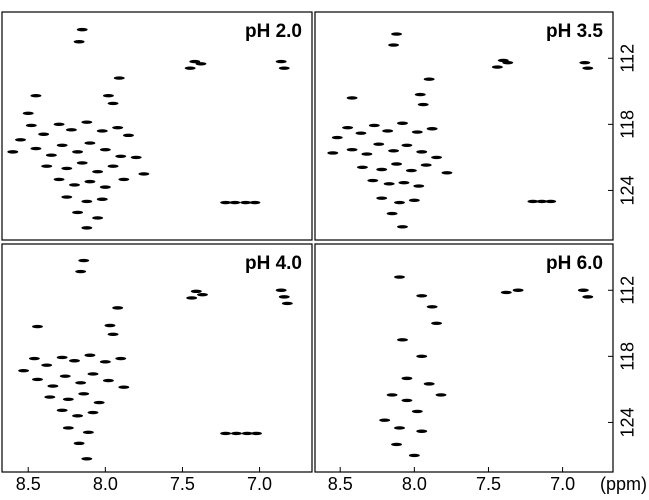 The image size is (649, 500). Describe the element at coordinates (488, 484) in the screenshot. I see `x-tick-label: 7.5` at that location.